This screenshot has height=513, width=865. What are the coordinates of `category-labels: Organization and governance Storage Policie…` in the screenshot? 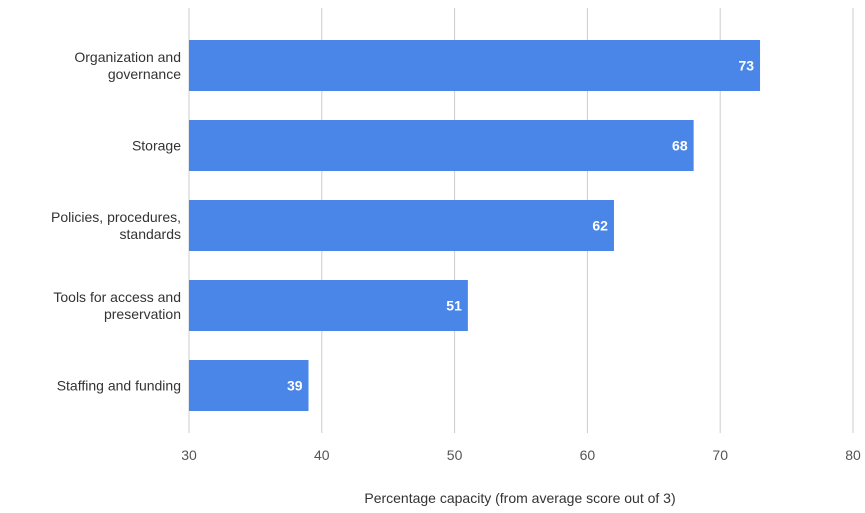 It's located at (116, 221).